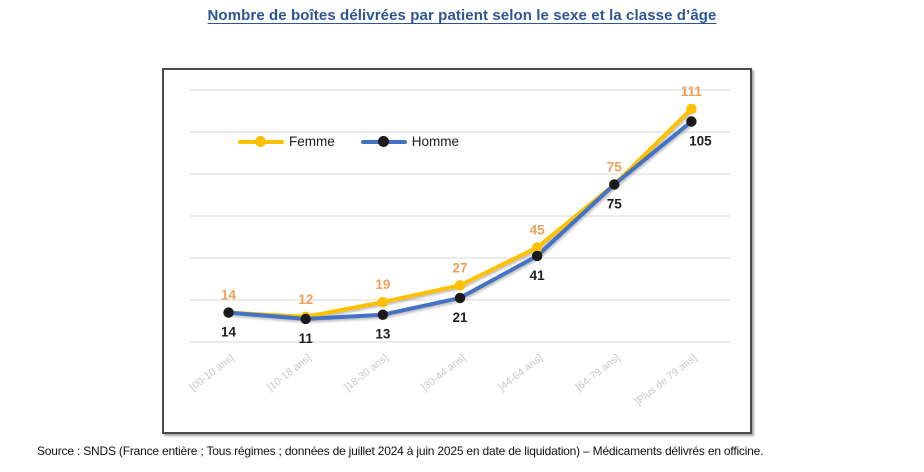  What do you see at coordinates (666, 380) in the screenshot?
I see `x-axis-label: ]Plus de 79 ans]` at bounding box center [666, 380].